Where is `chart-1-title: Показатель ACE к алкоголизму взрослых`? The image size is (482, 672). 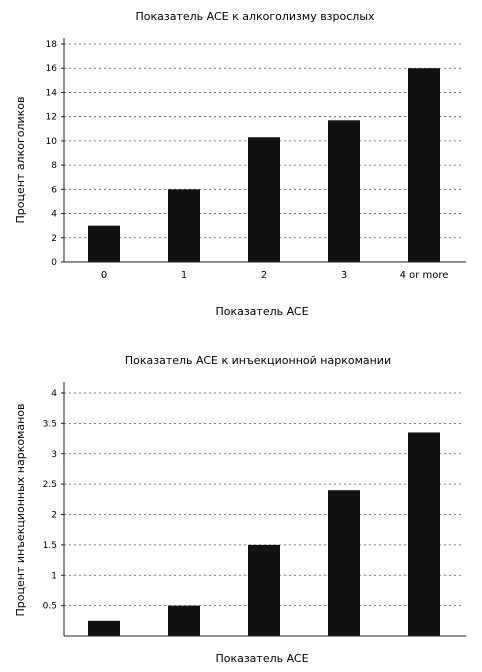
chart-1-title: Показатель ACE к алкоголизму взрослых is located at coordinates (255, 16).